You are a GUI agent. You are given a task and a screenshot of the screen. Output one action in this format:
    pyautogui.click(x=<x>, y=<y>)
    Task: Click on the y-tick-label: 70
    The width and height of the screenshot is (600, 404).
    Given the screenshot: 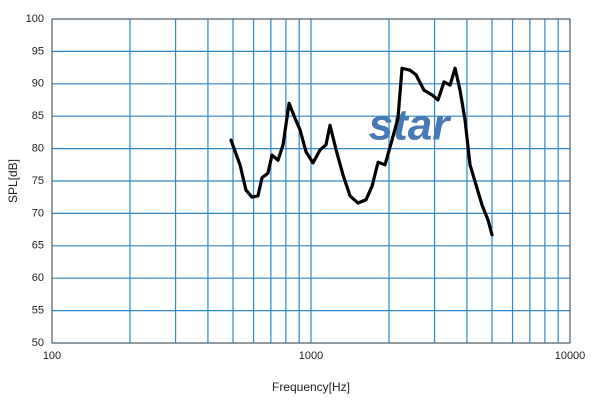 What is the action you would take?
    pyautogui.click(x=38, y=213)
    